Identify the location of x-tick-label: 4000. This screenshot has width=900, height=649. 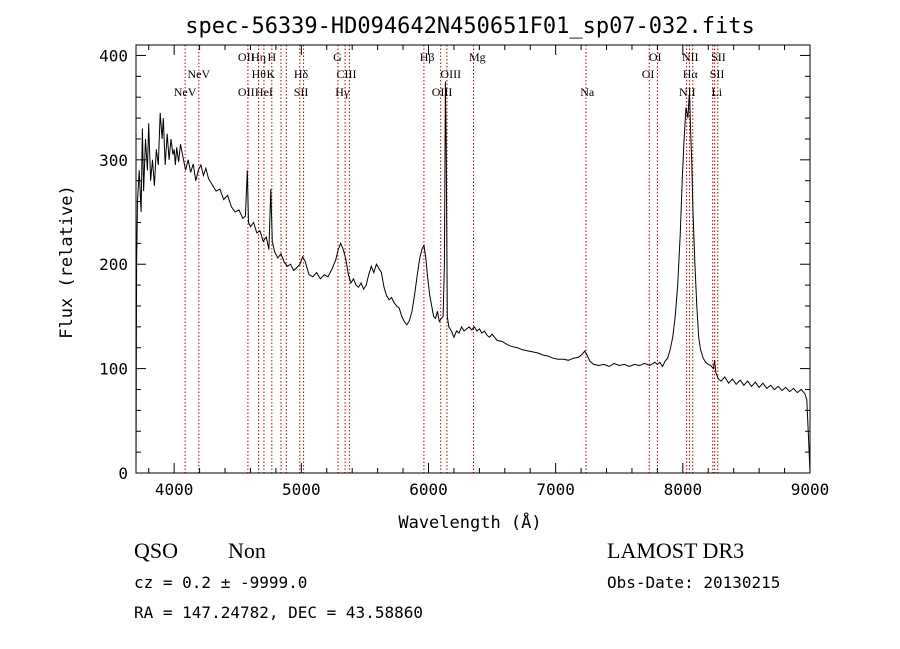
(174, 489).